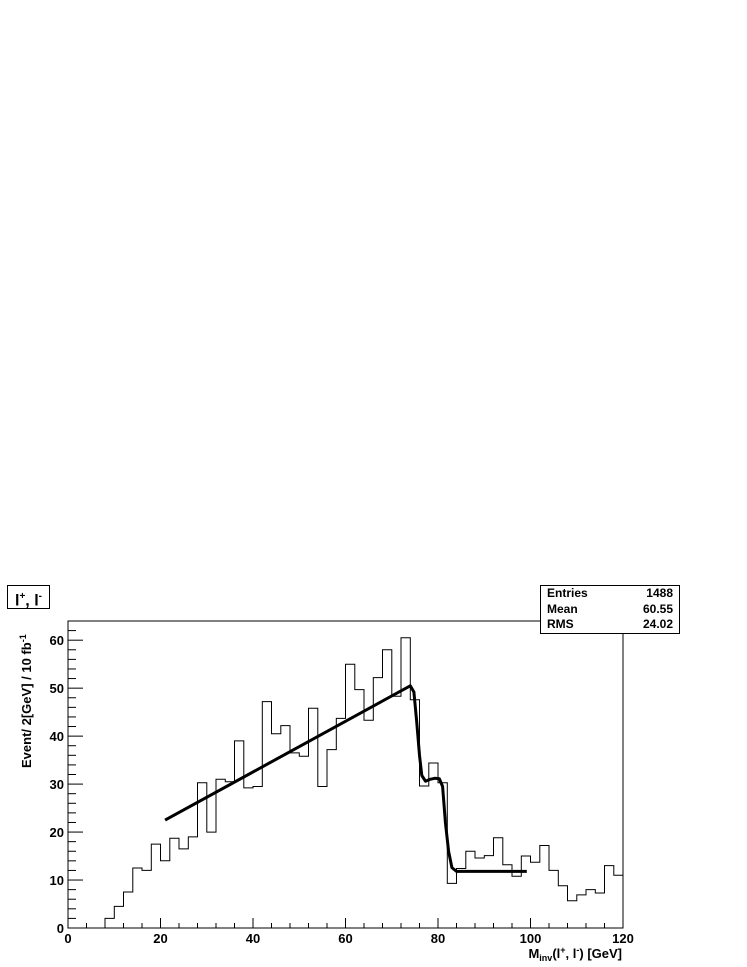 The height and width of the screenshot is (967, 747). What do you see at coordinates (610, 625) in the screenshot?
I see `stats-row-rms: RMS 24.02` at bounding box center [610, 625].